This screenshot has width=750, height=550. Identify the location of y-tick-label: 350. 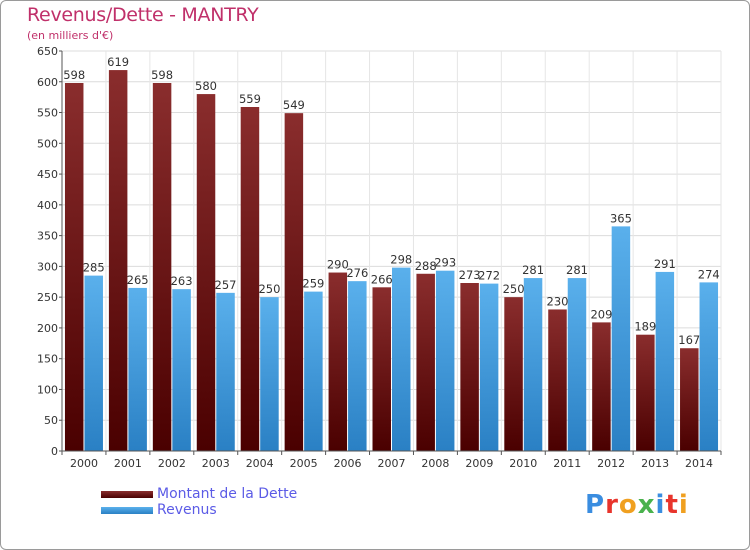
(47, 236).